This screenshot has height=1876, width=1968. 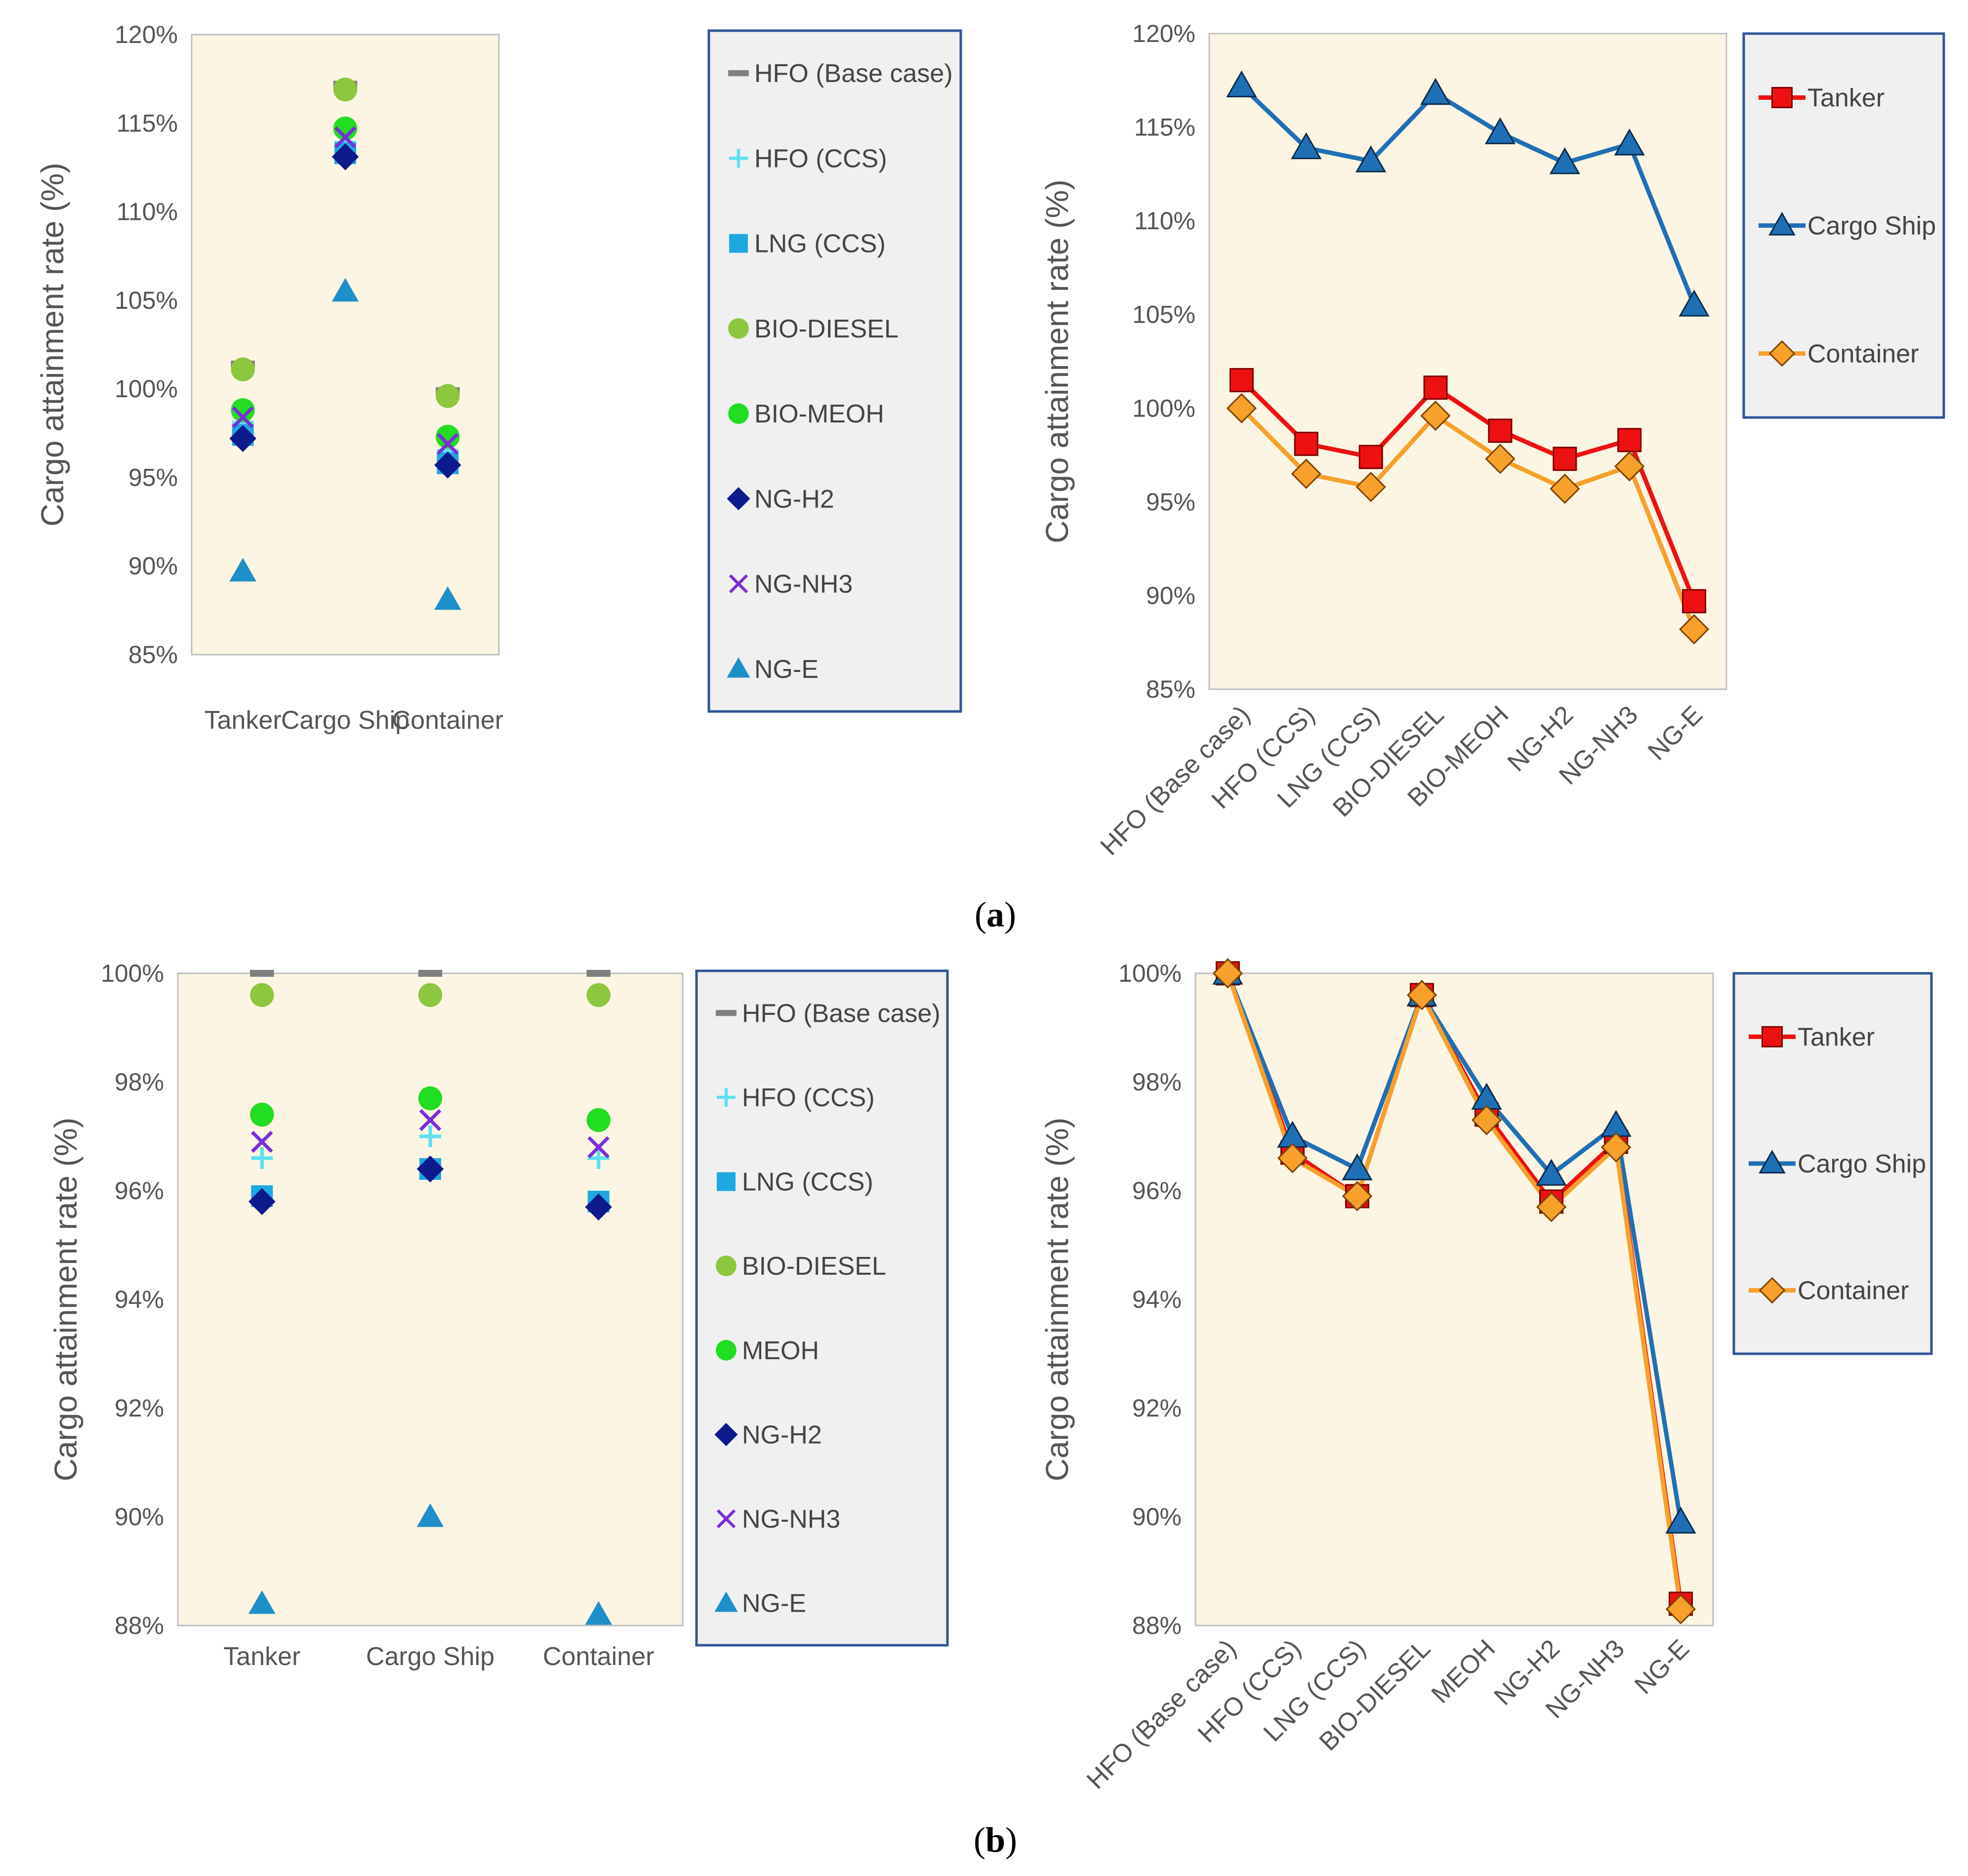 I want to click on legend-marker-container, so click(x=1782, y=353).